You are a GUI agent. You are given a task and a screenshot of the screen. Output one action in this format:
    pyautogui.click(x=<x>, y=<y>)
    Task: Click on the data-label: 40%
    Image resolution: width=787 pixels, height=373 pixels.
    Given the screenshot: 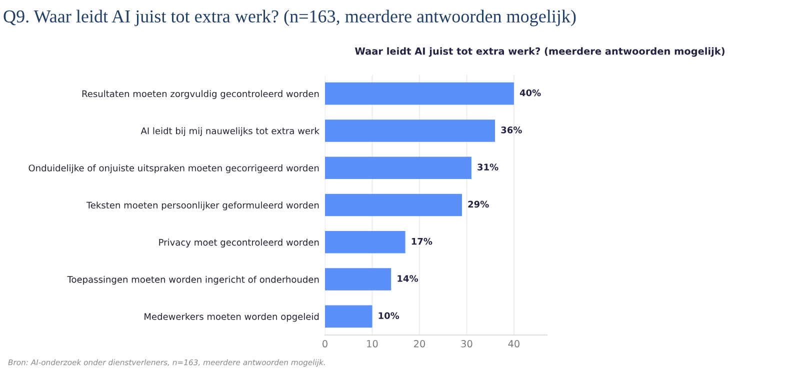 What is the action you would take?
    pyautogui.click(x=530, y=92)
    